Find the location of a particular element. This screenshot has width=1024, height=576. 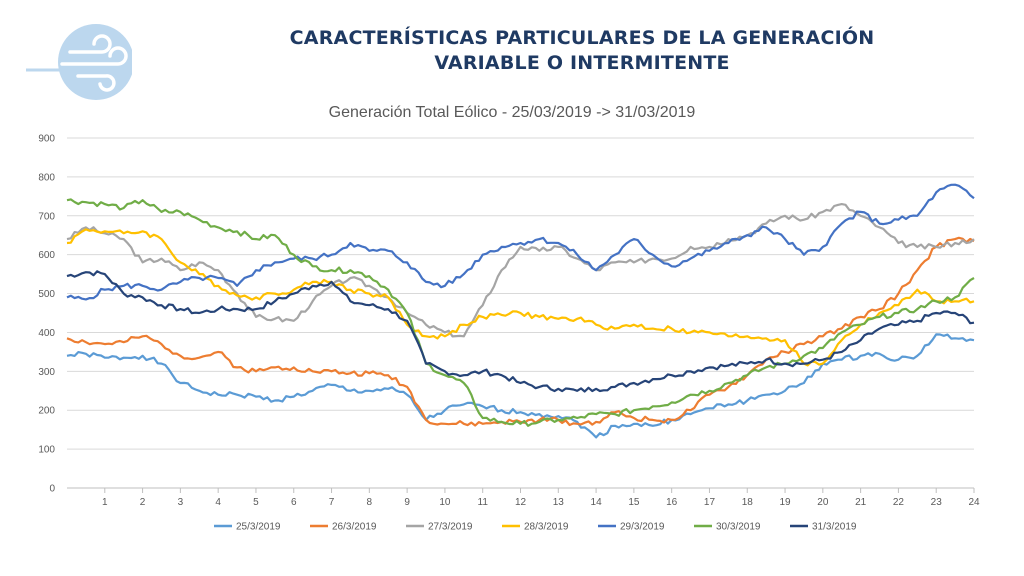

page-title-line-2: VARIABLE O INTERMITENTE is located at coordinates (582, 63).